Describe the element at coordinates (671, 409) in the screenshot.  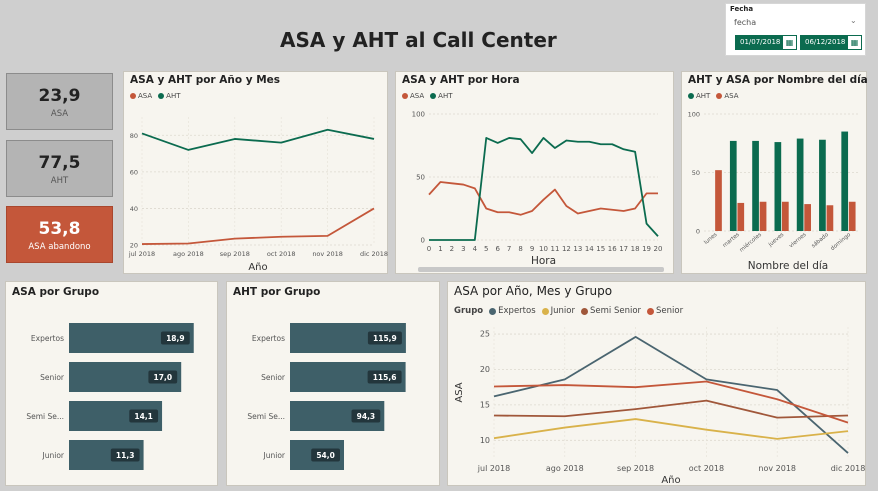
I see `series-line-semi-senior` at that location.